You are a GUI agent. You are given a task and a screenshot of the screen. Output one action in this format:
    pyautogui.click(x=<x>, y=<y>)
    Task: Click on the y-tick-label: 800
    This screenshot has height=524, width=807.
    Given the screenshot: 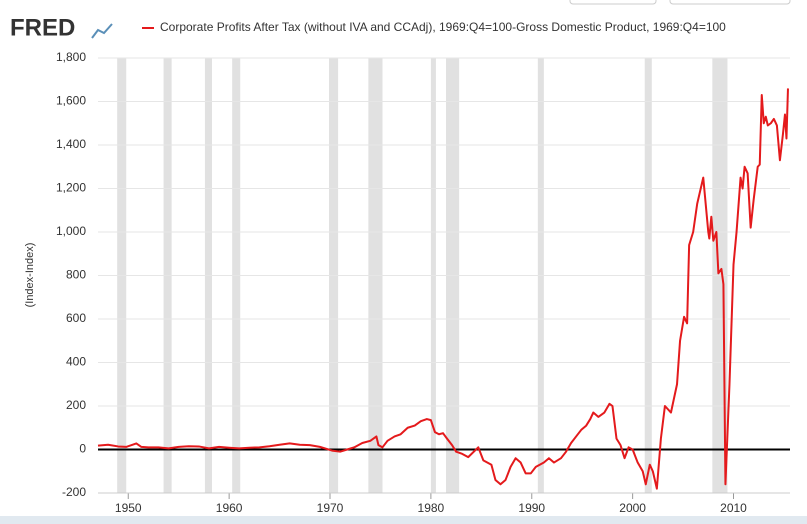 What is the action you would take?
    pyautogui.click(x=76, y=275)
    